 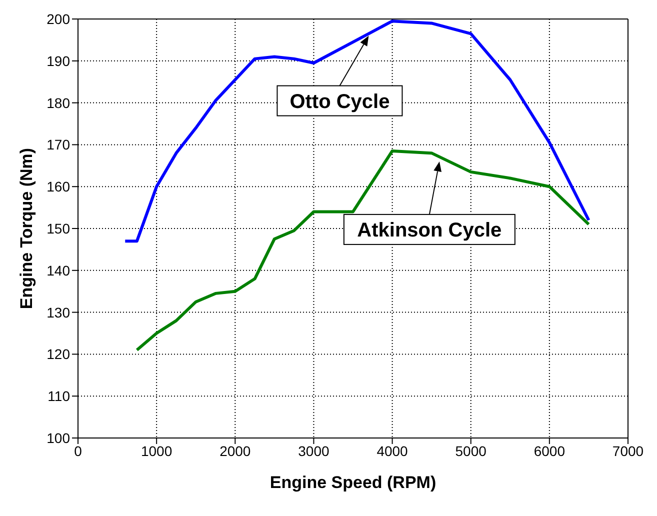 I want to click on x-tick-label: 7000, so click(x=628, y=450).